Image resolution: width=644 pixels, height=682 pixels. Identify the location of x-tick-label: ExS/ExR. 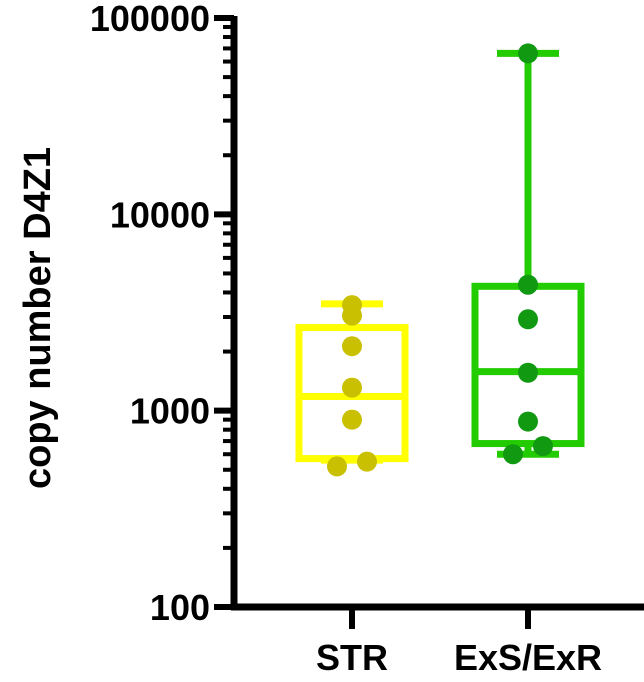
(528, 657).